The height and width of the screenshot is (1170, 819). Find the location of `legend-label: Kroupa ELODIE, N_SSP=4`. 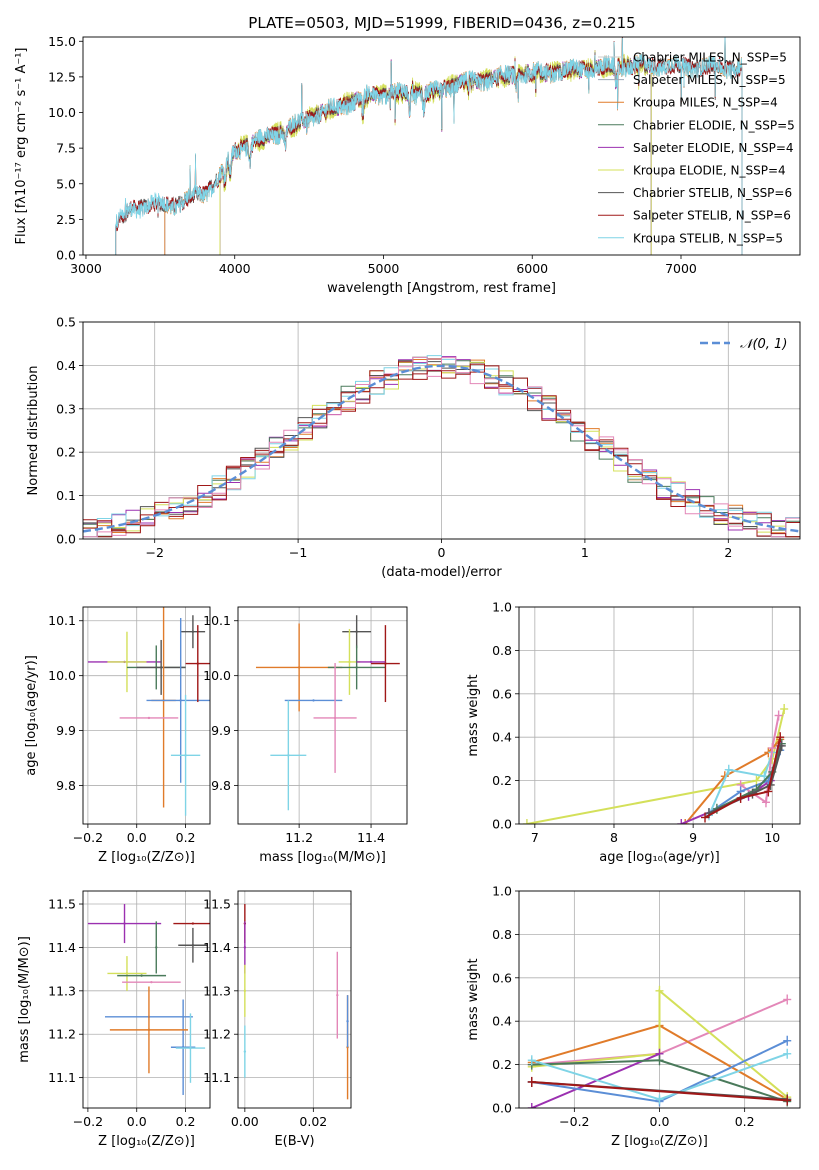

legend-label: Kroupa ELODIE, N_SSP=4 is located at coordinates (709, 171).